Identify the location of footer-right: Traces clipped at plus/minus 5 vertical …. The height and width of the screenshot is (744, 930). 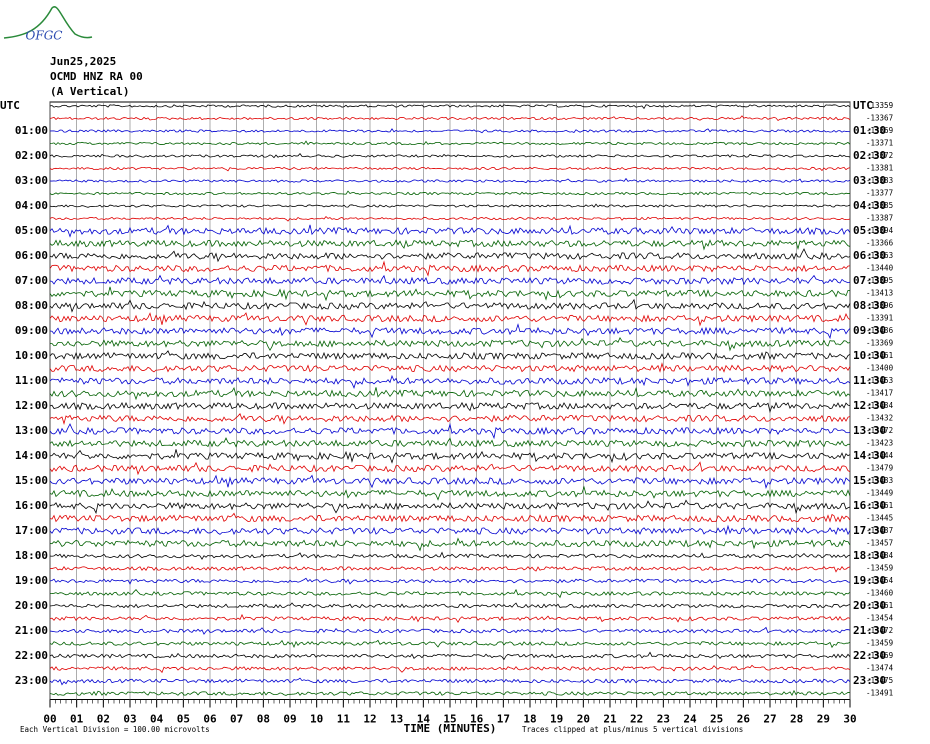
(632, 729).